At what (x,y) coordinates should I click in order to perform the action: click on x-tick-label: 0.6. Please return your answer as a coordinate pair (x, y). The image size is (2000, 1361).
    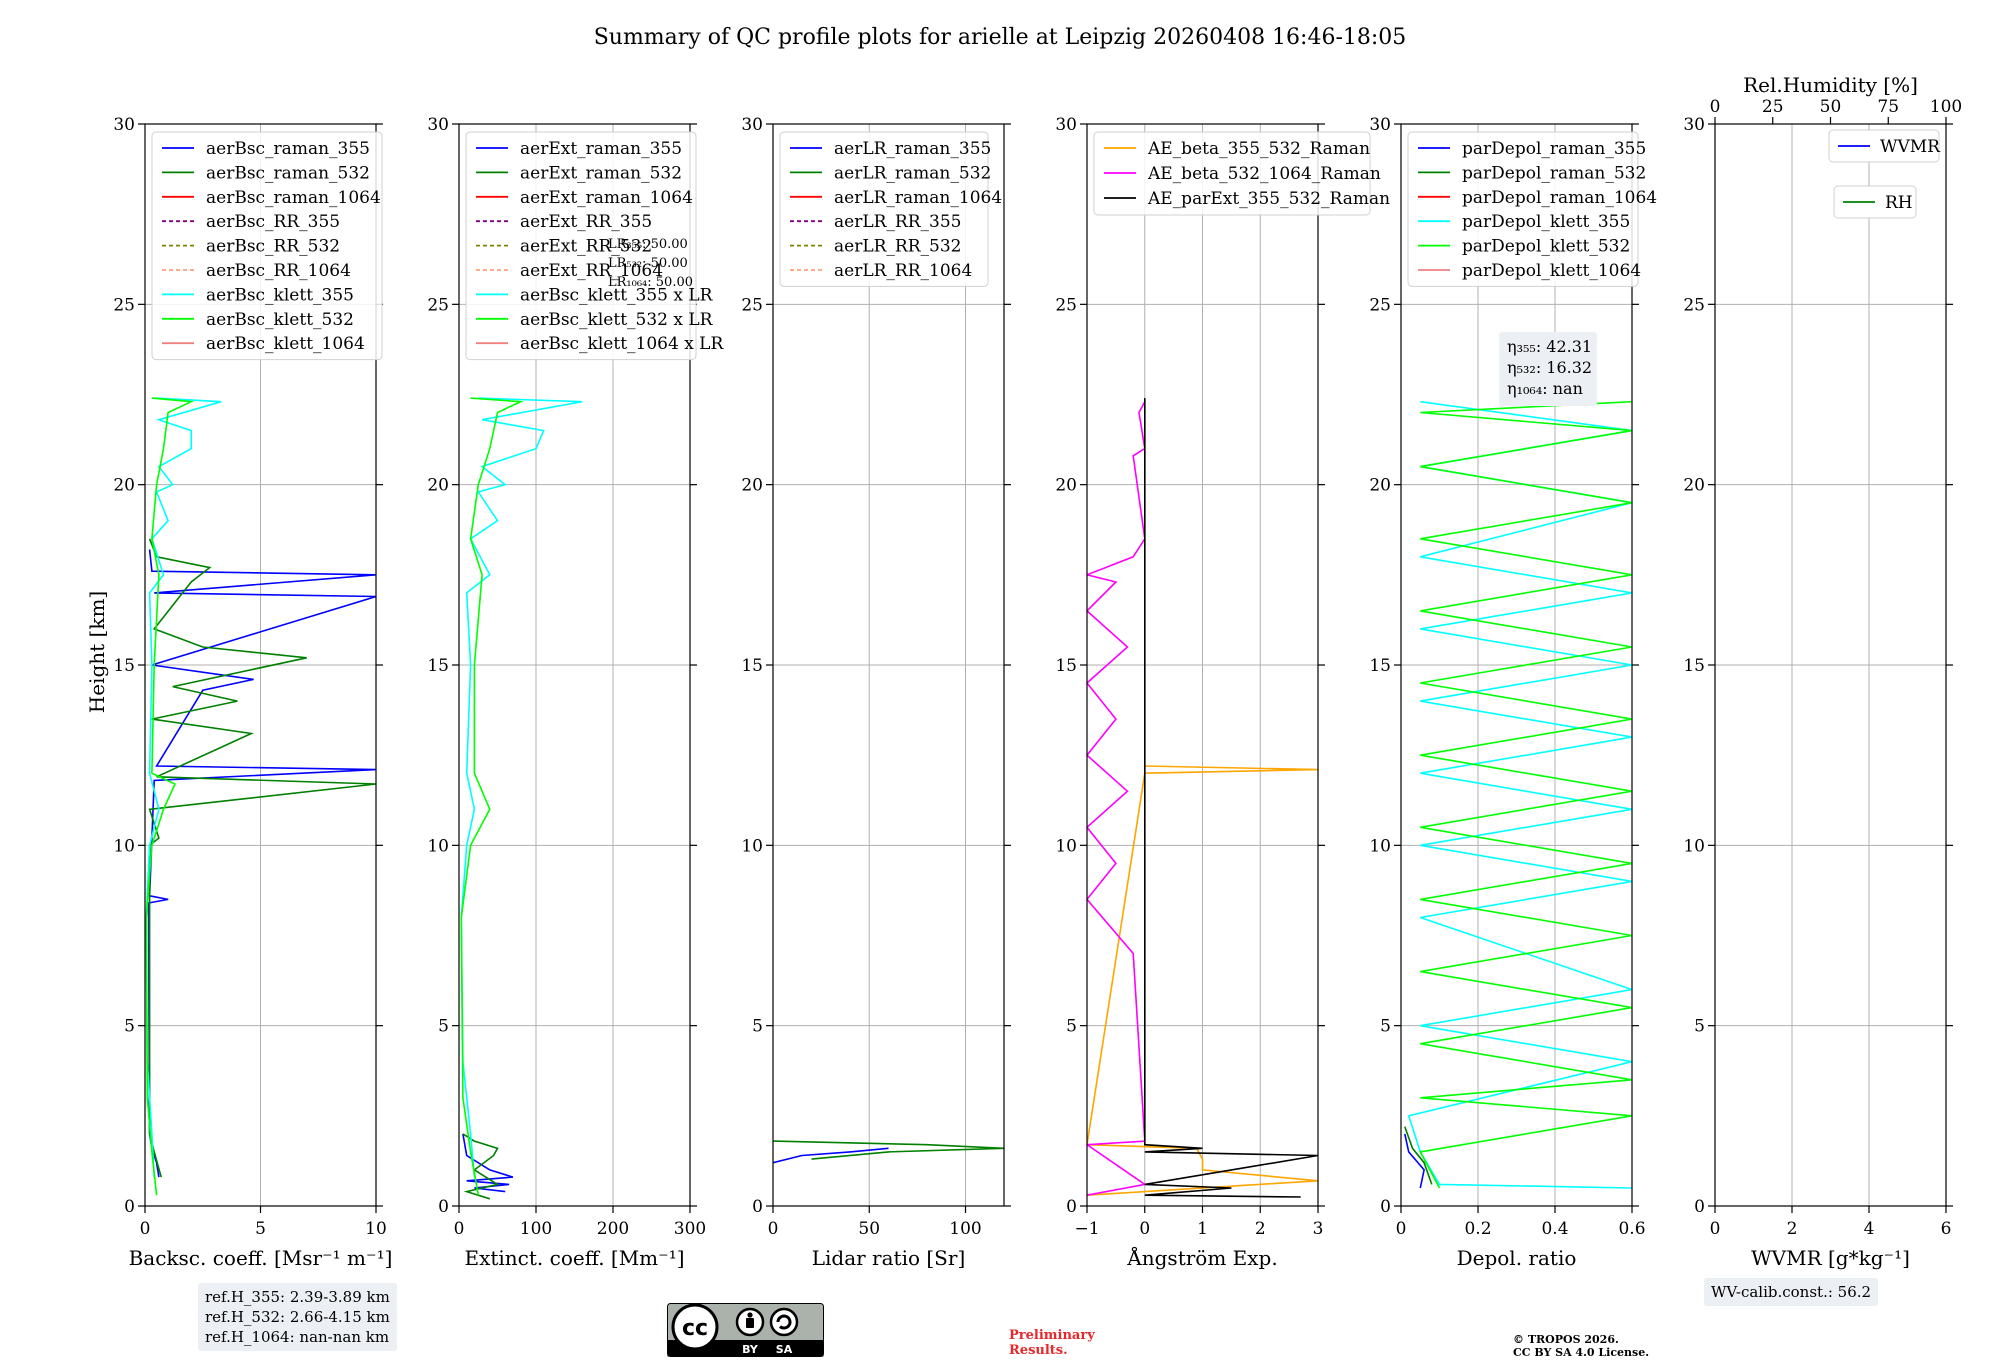
    Looking at the image, I should click on (1631, 1229).